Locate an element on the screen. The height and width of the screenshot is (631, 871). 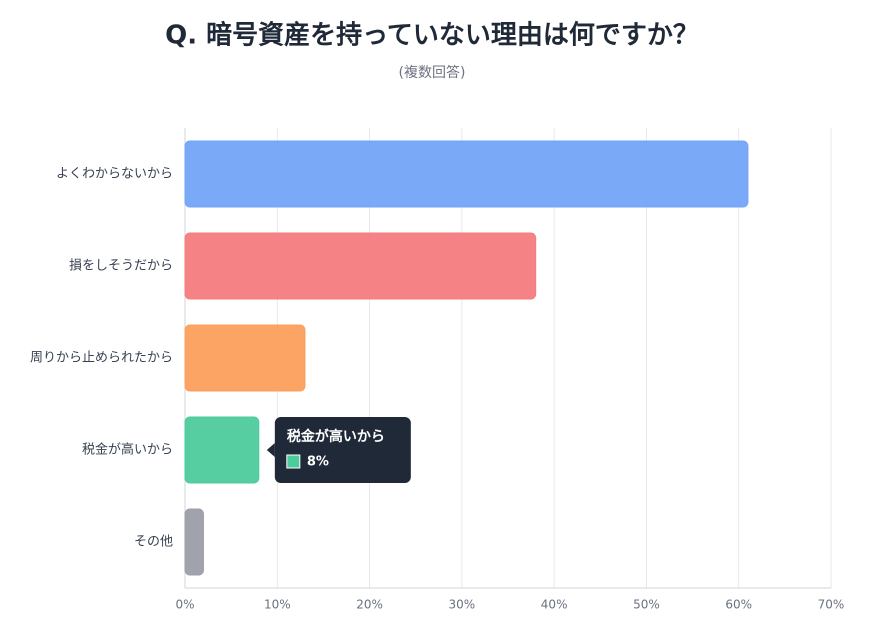
chart-subtitle: (複数回答) is located at coordinates (432, 72).